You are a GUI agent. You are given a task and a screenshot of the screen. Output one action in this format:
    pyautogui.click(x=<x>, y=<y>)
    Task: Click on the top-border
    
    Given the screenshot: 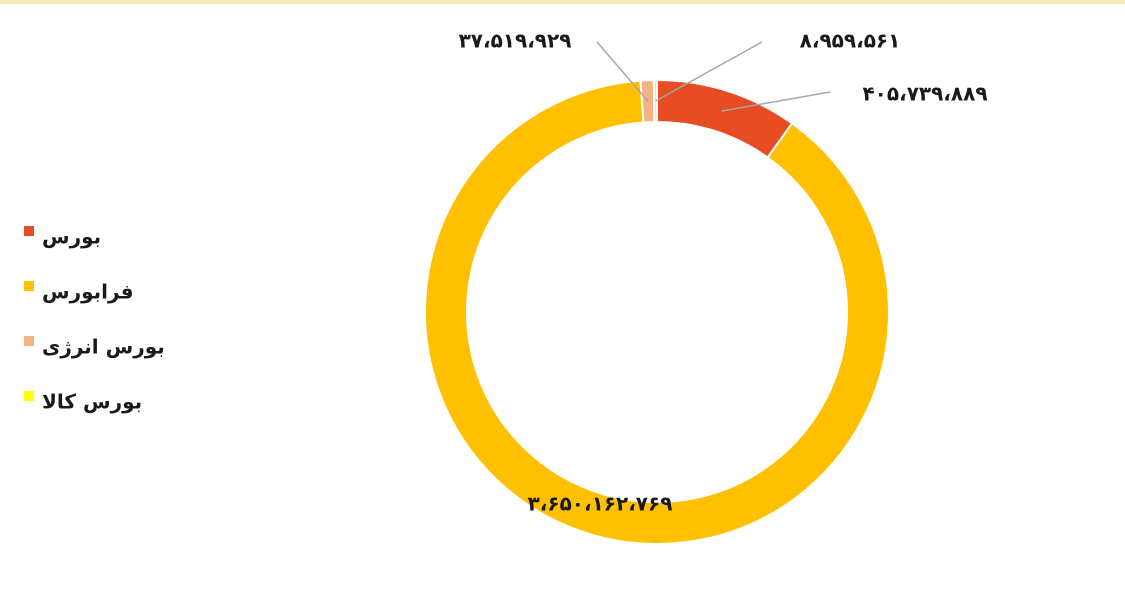 What is the action you would take?
    pyautogui.click(x=562, y=2)
    